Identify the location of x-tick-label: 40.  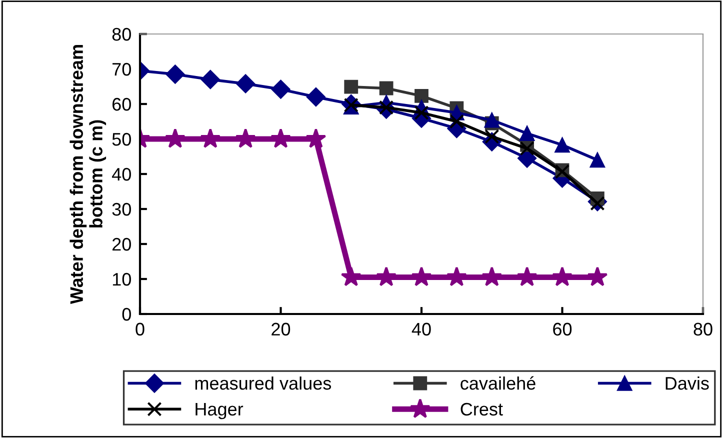
(421, 329).